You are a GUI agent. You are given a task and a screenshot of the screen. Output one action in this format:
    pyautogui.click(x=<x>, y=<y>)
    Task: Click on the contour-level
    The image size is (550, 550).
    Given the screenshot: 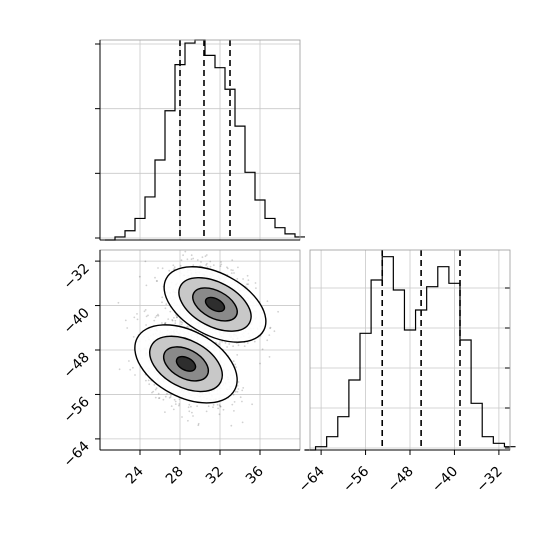 What is the action you would take?
    pyautogui.click(x=186, y=363)
    